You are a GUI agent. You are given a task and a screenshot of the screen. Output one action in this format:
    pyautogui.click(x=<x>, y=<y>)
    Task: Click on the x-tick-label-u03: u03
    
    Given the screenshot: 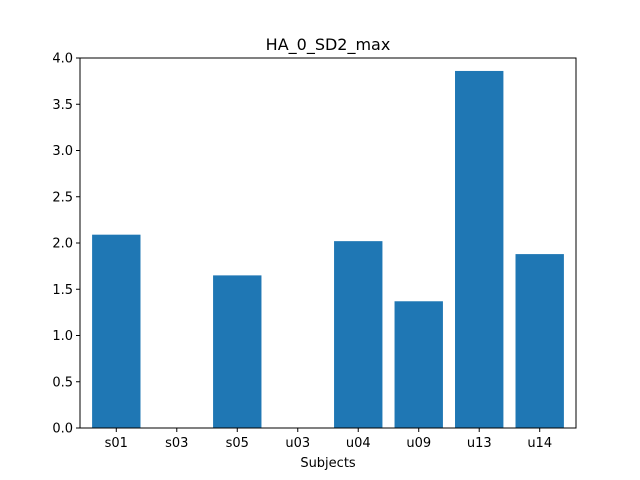 What is the action you would take?
    pyautogui.click(x=297, y=443)
    